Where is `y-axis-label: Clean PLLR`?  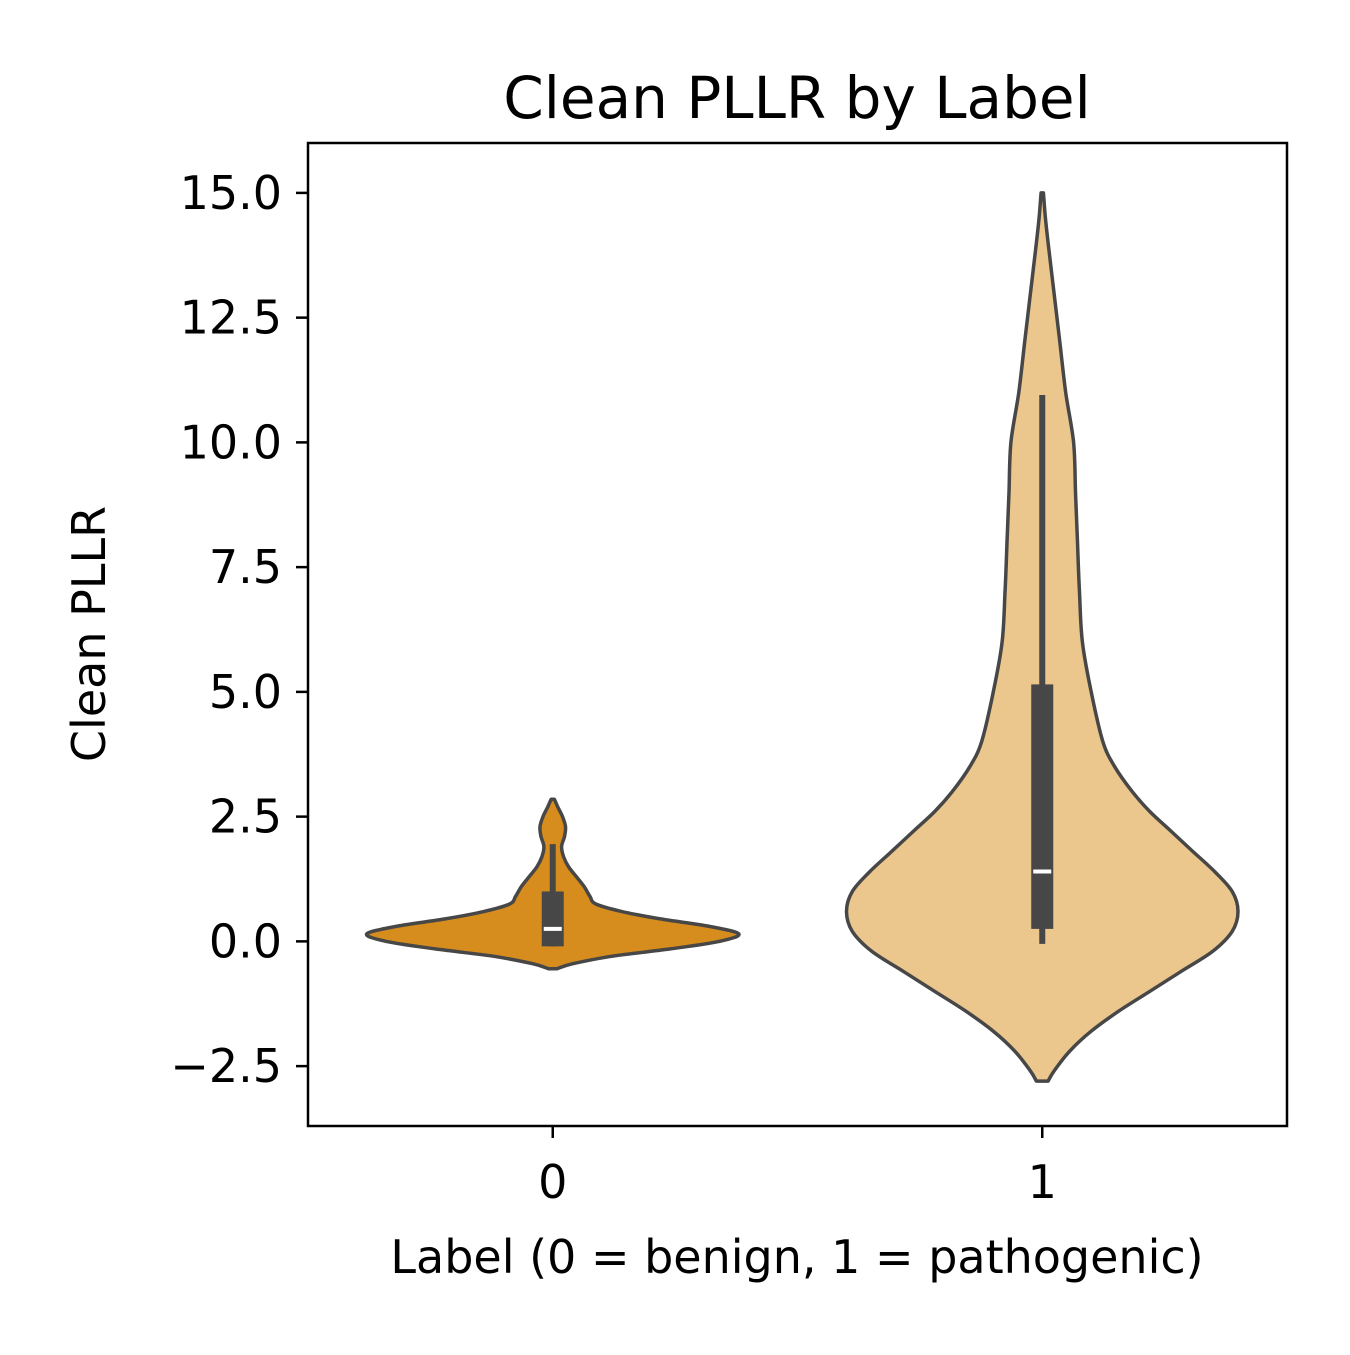
y-axis-label: Clean PLLR is located at coordinates (89, 634).